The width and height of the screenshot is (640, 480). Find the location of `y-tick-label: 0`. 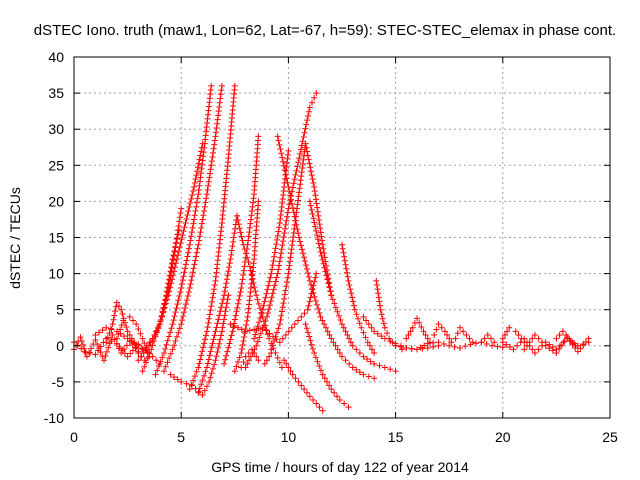

y-tick-label: 0 is located at coordinates (60, 346).